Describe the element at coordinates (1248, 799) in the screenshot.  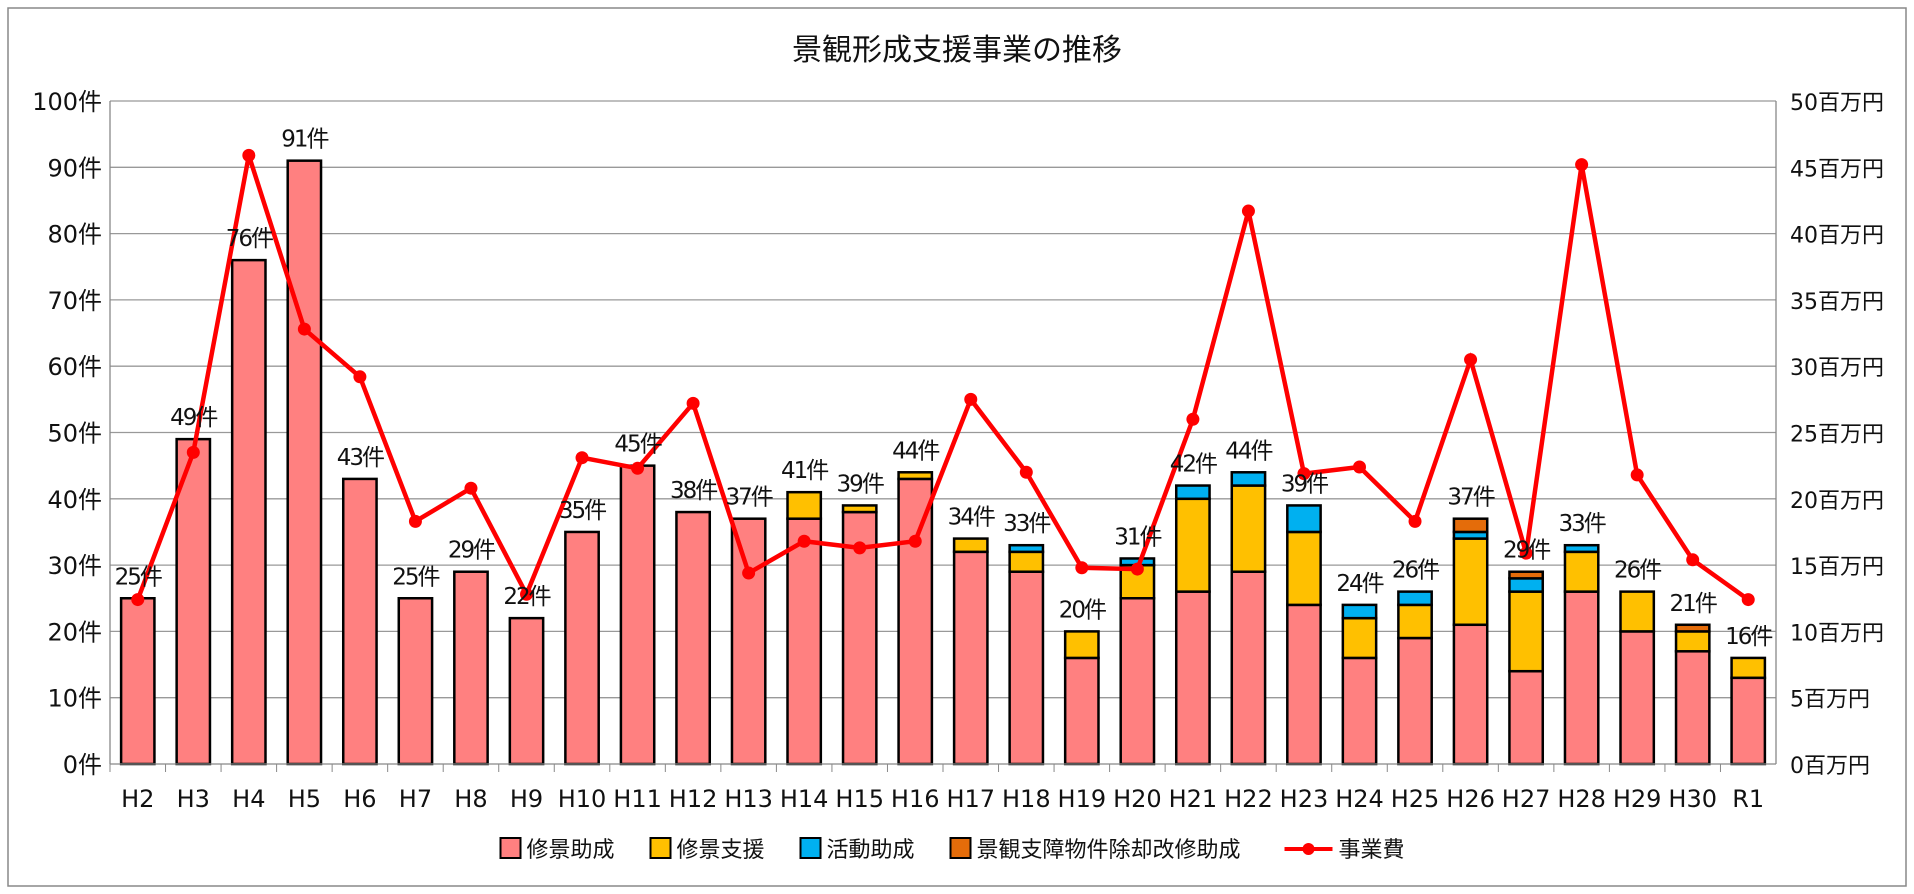
I see `x-tick-label: H22` at that location.